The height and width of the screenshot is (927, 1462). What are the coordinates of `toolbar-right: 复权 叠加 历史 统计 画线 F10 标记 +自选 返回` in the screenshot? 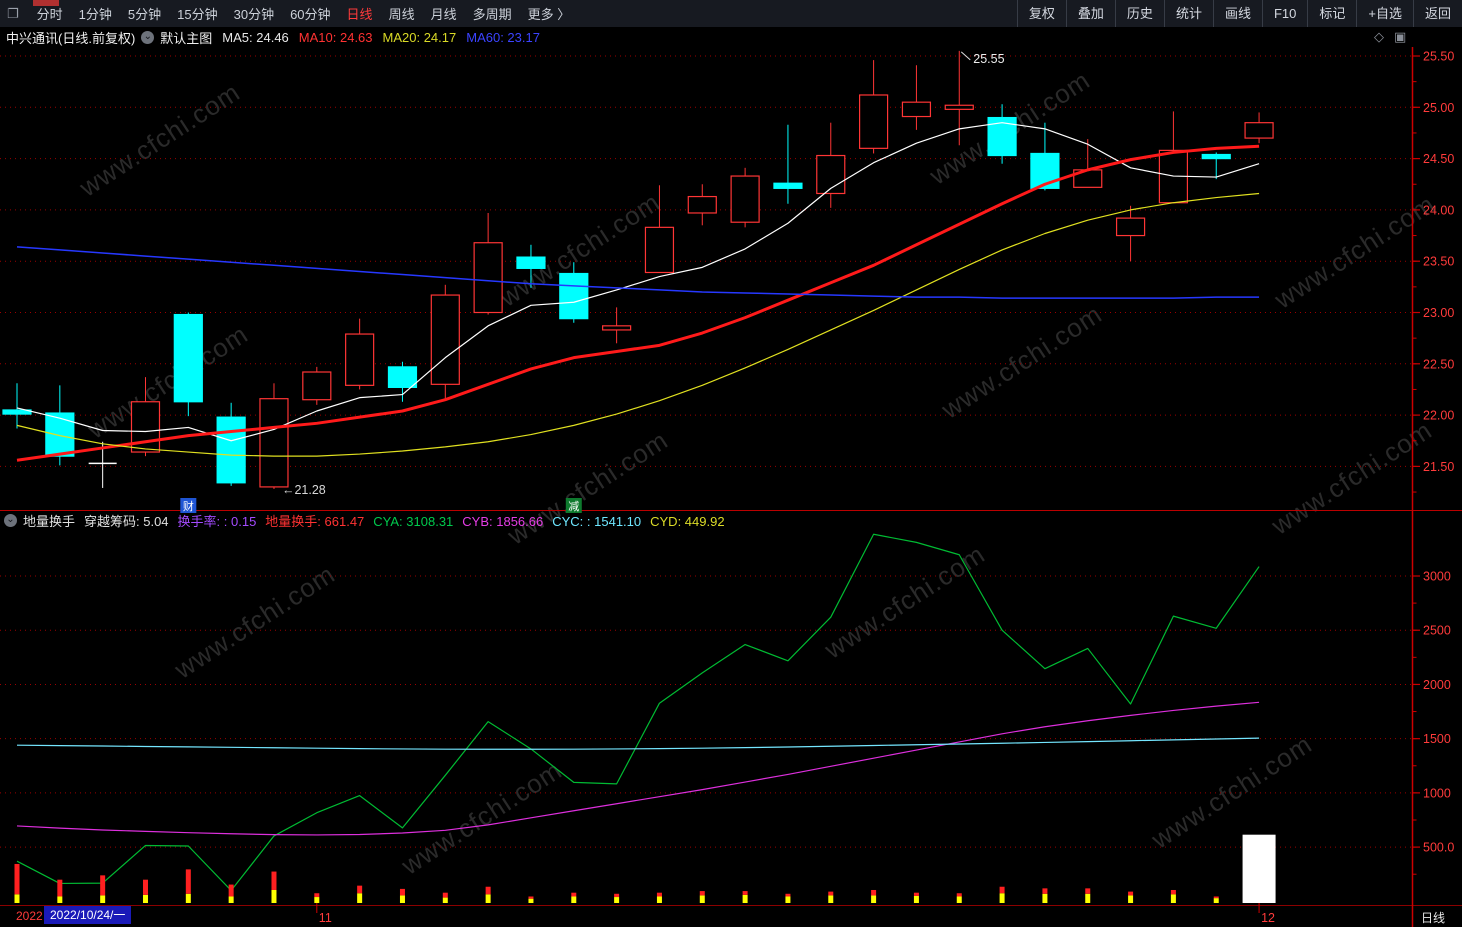 It's located at (1239, 13).